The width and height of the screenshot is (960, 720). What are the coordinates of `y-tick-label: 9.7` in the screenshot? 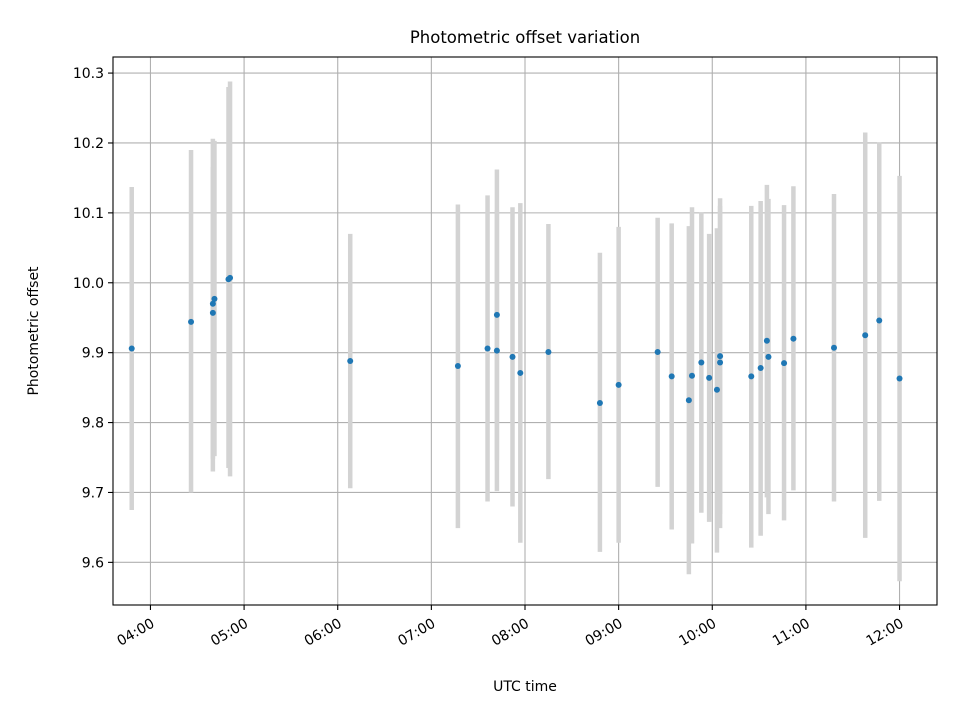 It's located at (93, 493).